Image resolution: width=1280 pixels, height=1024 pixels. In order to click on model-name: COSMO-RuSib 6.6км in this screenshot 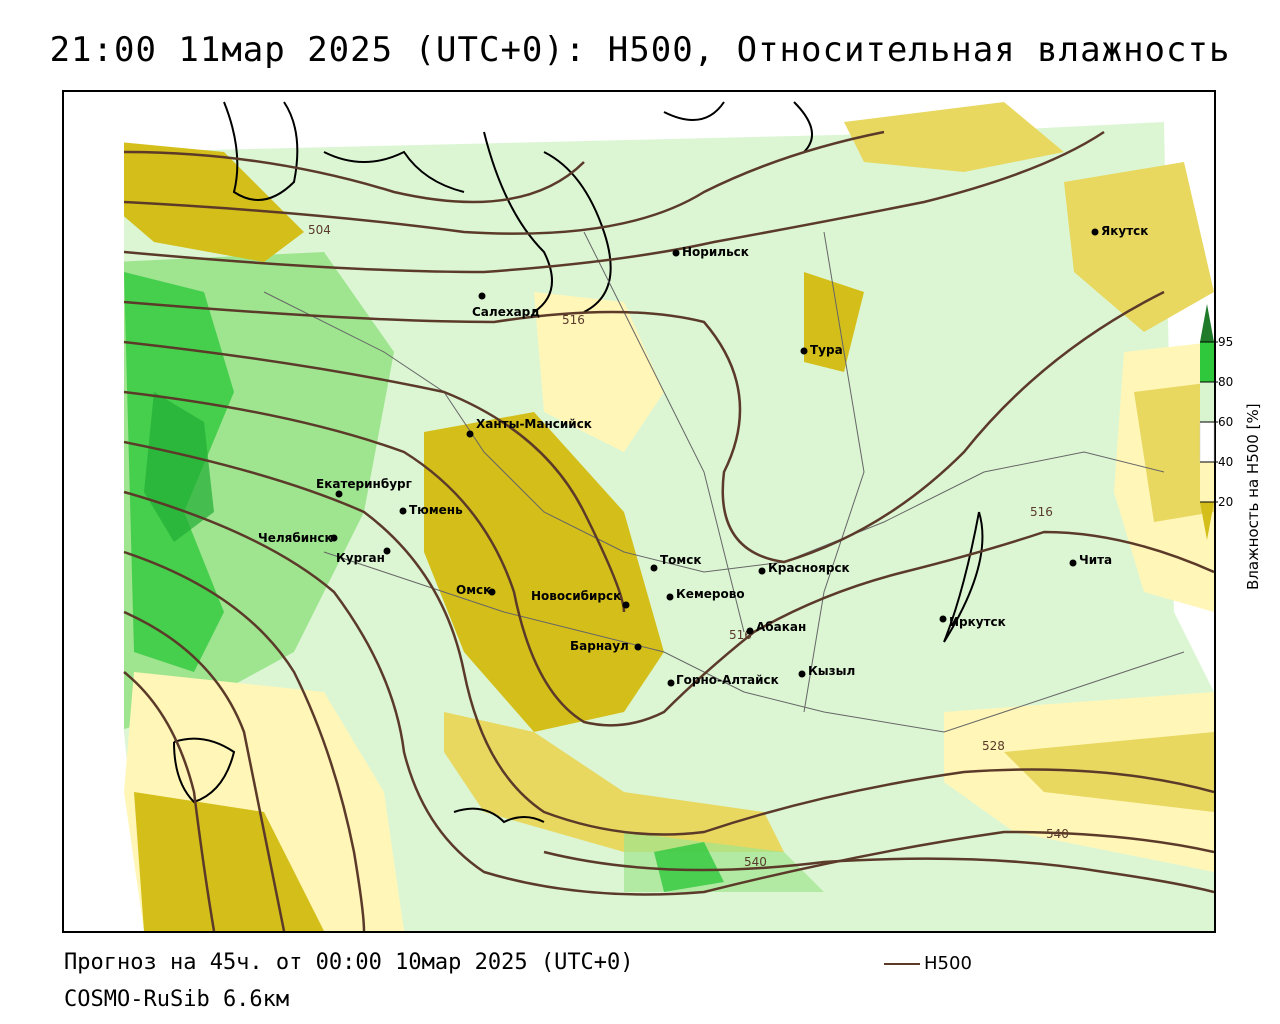, I will do `click(177, 999)`.